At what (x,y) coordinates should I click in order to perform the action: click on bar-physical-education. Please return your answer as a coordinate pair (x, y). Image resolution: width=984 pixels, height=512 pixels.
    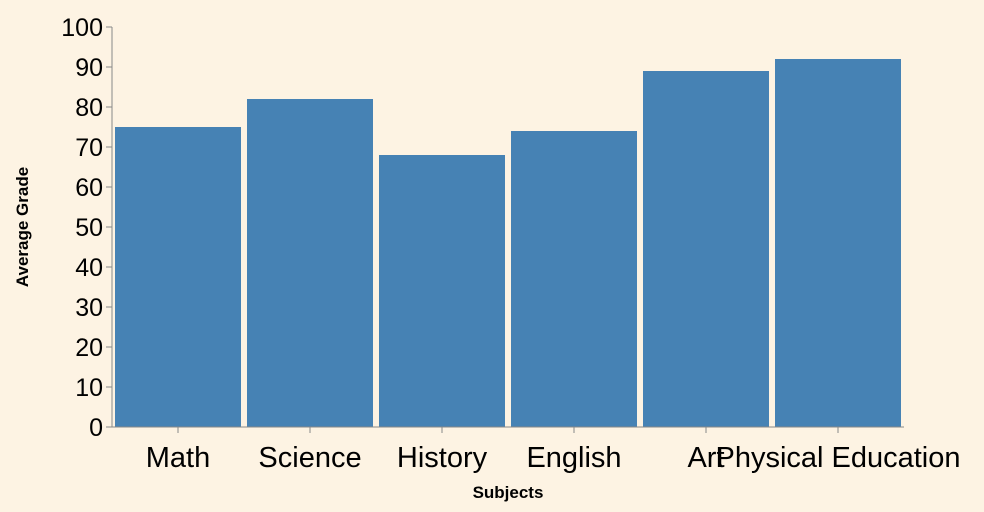
    Looking at the image, I should click on (838, 243).